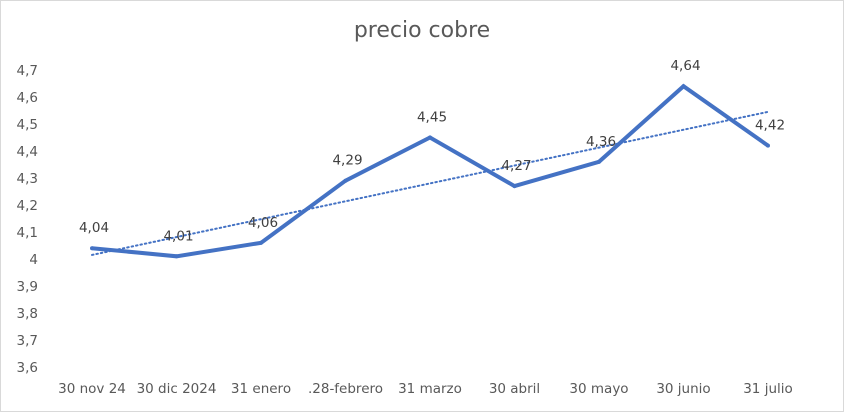 The image size is (844, 412). What do you see at coordinates (27, 179) in the screenshot?
I see `y-tick-label: 4,3` at bounding box center [27, 179].